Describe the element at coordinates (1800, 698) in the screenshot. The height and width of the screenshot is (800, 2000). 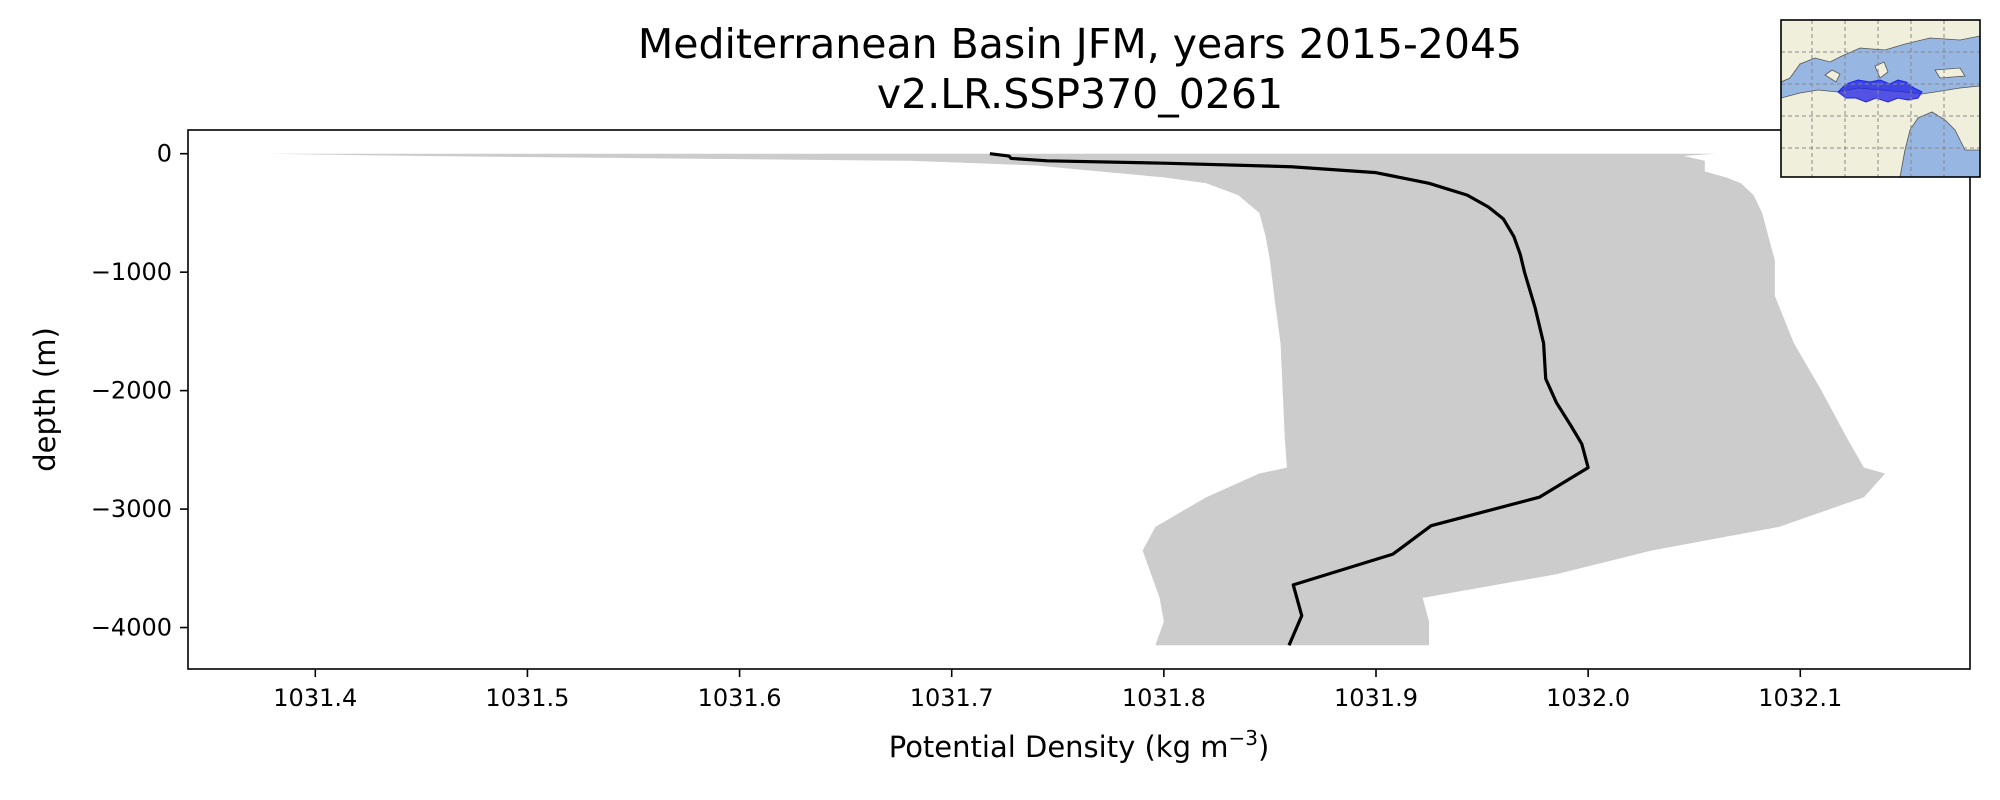
I see `x-tick-label: 1032.1` at that location.